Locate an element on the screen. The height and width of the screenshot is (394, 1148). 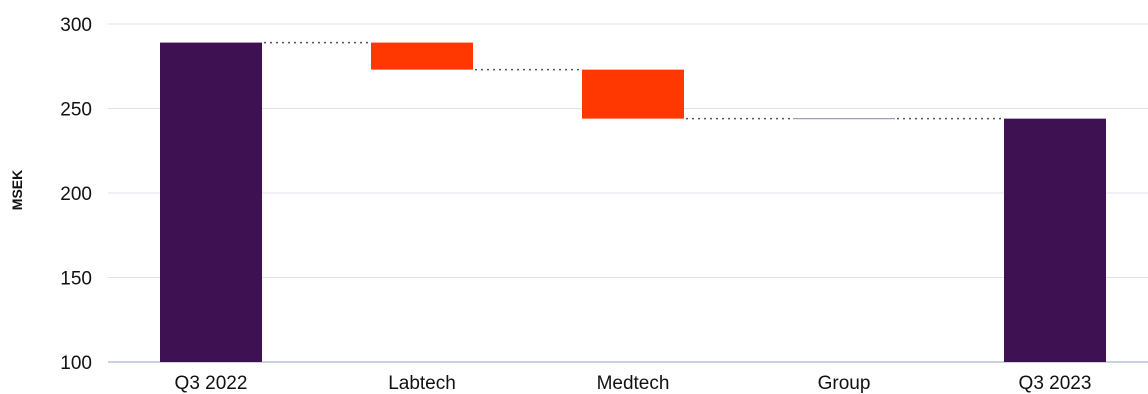
category-label: Group is located at coordinates (844, 383).